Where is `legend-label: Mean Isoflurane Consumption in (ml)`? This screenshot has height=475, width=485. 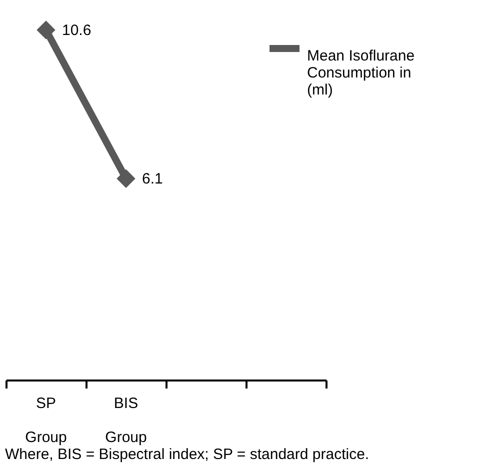 legend-label: Mean Isoflurane Consumption in (ml) is located at coordinates (361, 73).